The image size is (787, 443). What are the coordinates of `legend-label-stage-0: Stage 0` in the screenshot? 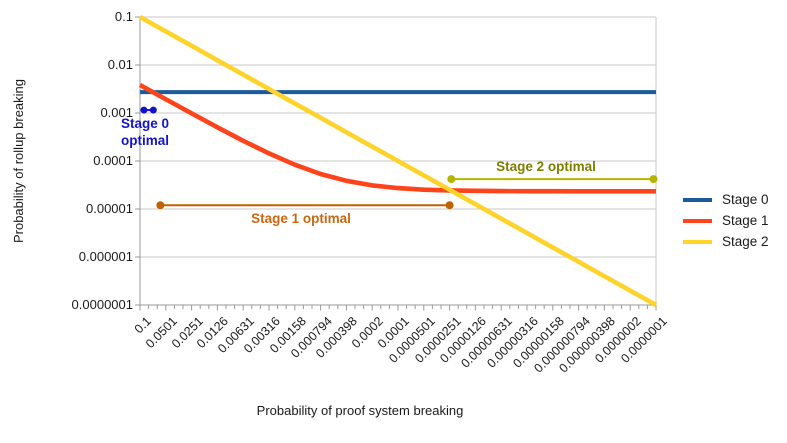 It's located at (745, 199).